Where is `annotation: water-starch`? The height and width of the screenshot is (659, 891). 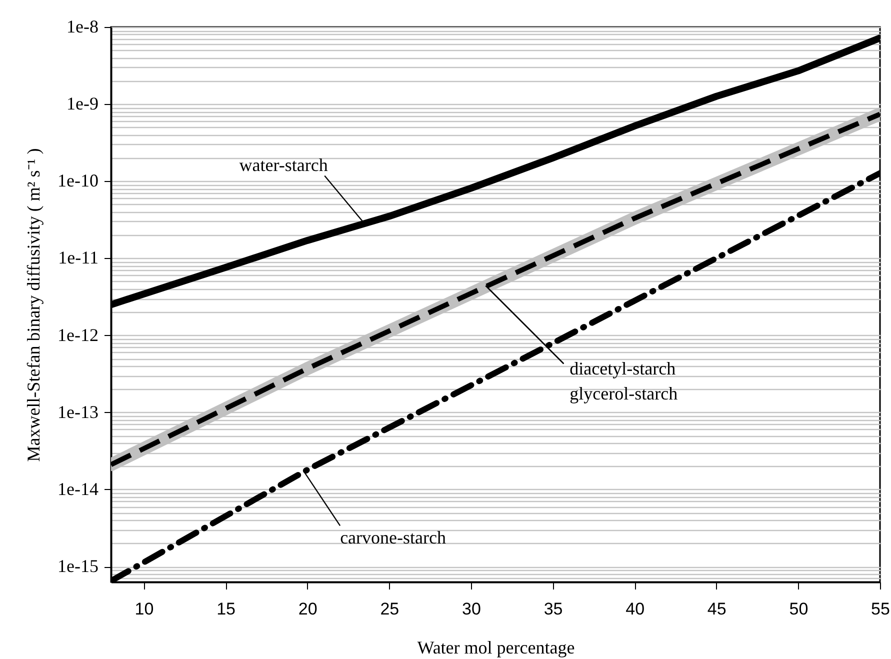
annotation: water-starch is located at coordinates (283, 164).